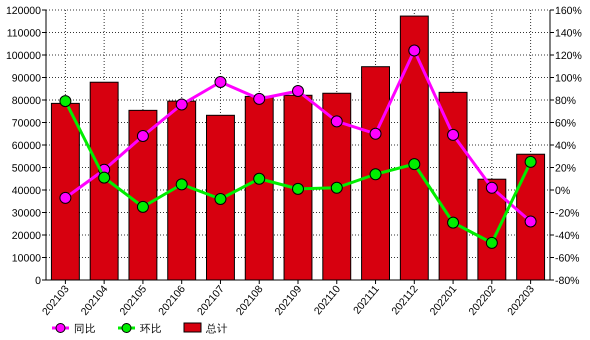 The width and height of the screenshot is (590, 340). Describe the element at coordinates (565, 168) in the screenshot. I see `y2-tick-label: 20%` at that location.